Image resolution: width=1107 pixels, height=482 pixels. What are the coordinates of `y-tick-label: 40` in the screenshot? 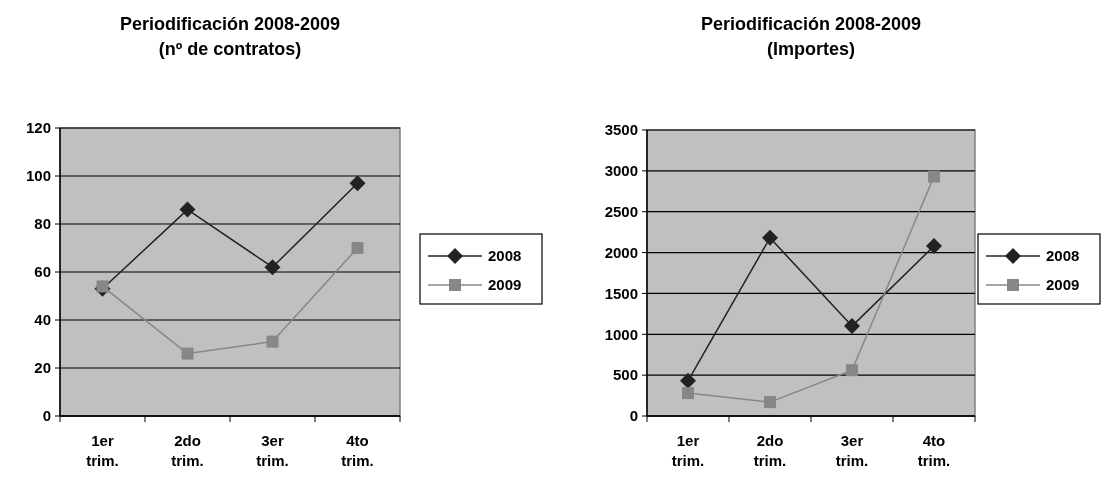 It's located at (42, 320).